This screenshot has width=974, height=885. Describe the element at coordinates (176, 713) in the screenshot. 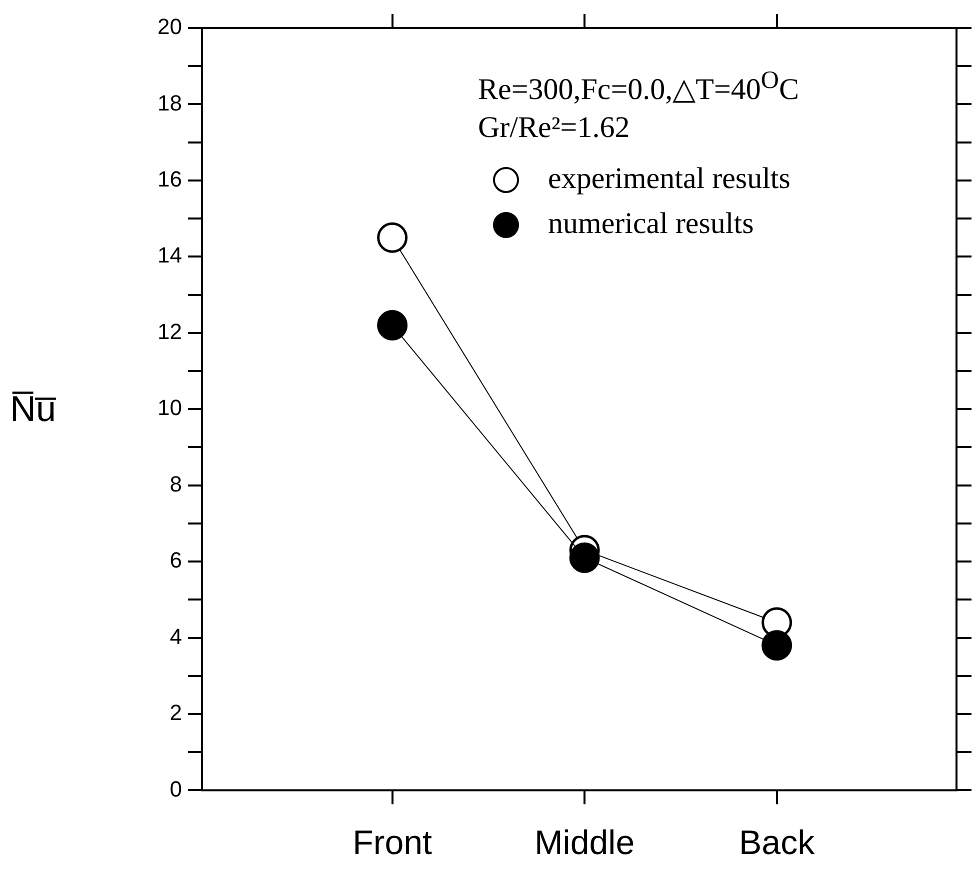

I see `y-tick-label: 2` at that location.